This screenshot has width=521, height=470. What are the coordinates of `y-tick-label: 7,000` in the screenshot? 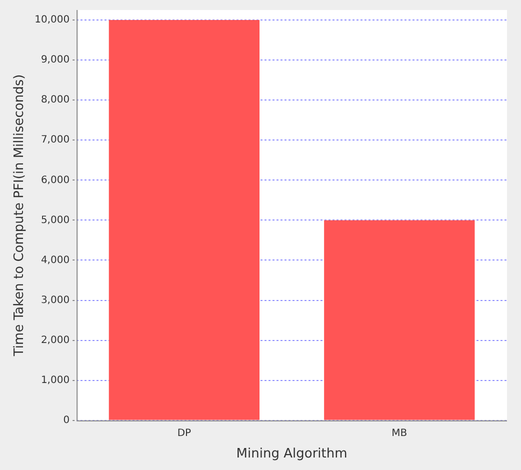 It's located at (55, 140).